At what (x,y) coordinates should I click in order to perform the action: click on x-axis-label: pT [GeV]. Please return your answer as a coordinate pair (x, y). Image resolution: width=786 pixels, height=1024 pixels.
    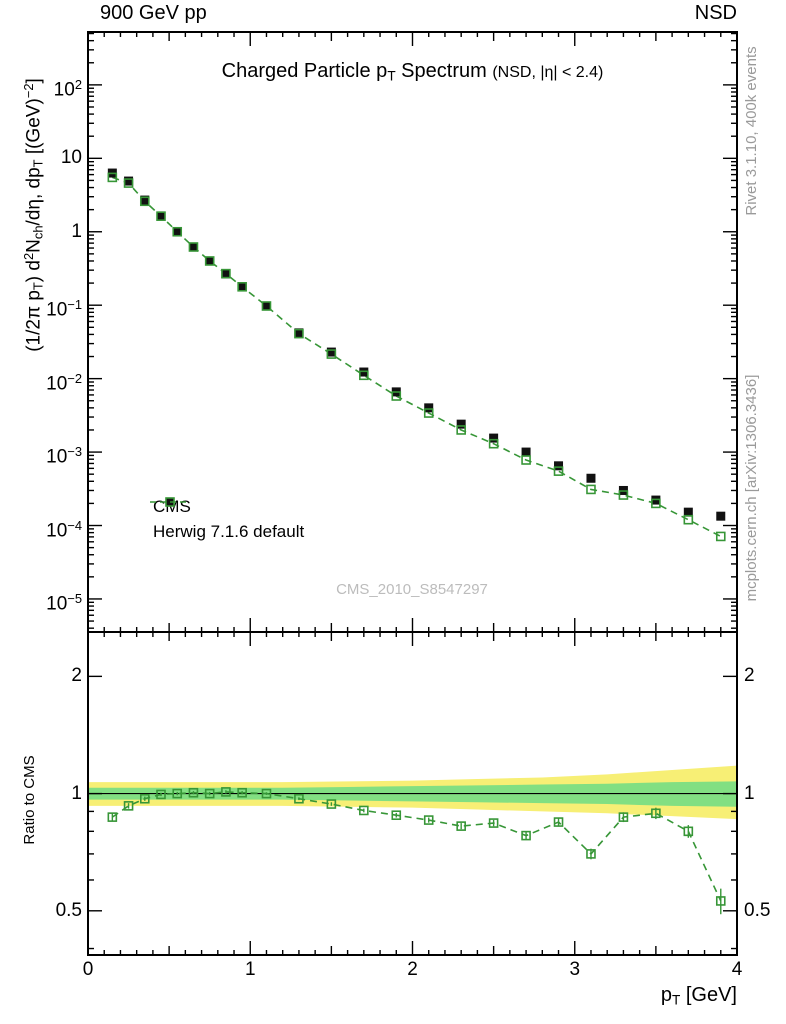
    Looking at the image, I should click on (698, 996).